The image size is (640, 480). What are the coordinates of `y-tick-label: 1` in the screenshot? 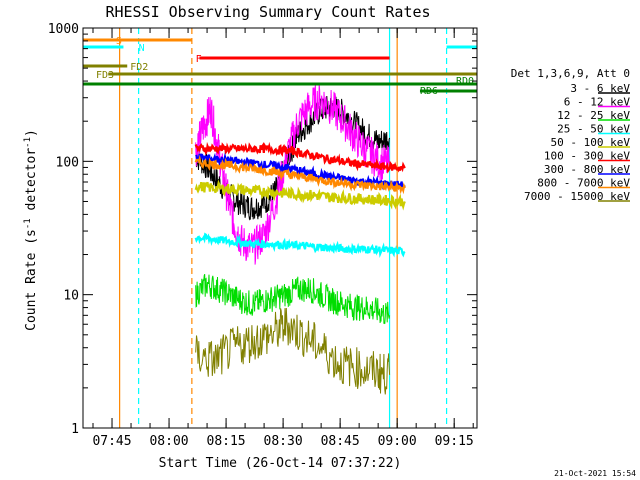 It's located at (75, 429).